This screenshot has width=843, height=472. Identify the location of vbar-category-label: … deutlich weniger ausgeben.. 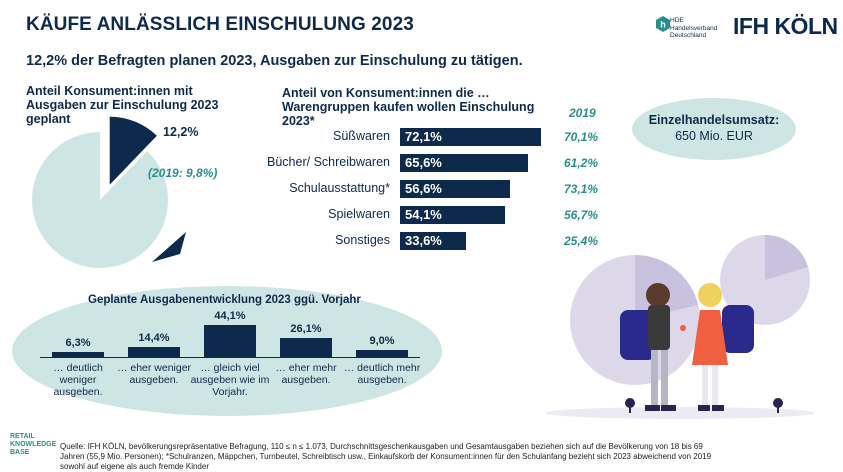
(78, 380).